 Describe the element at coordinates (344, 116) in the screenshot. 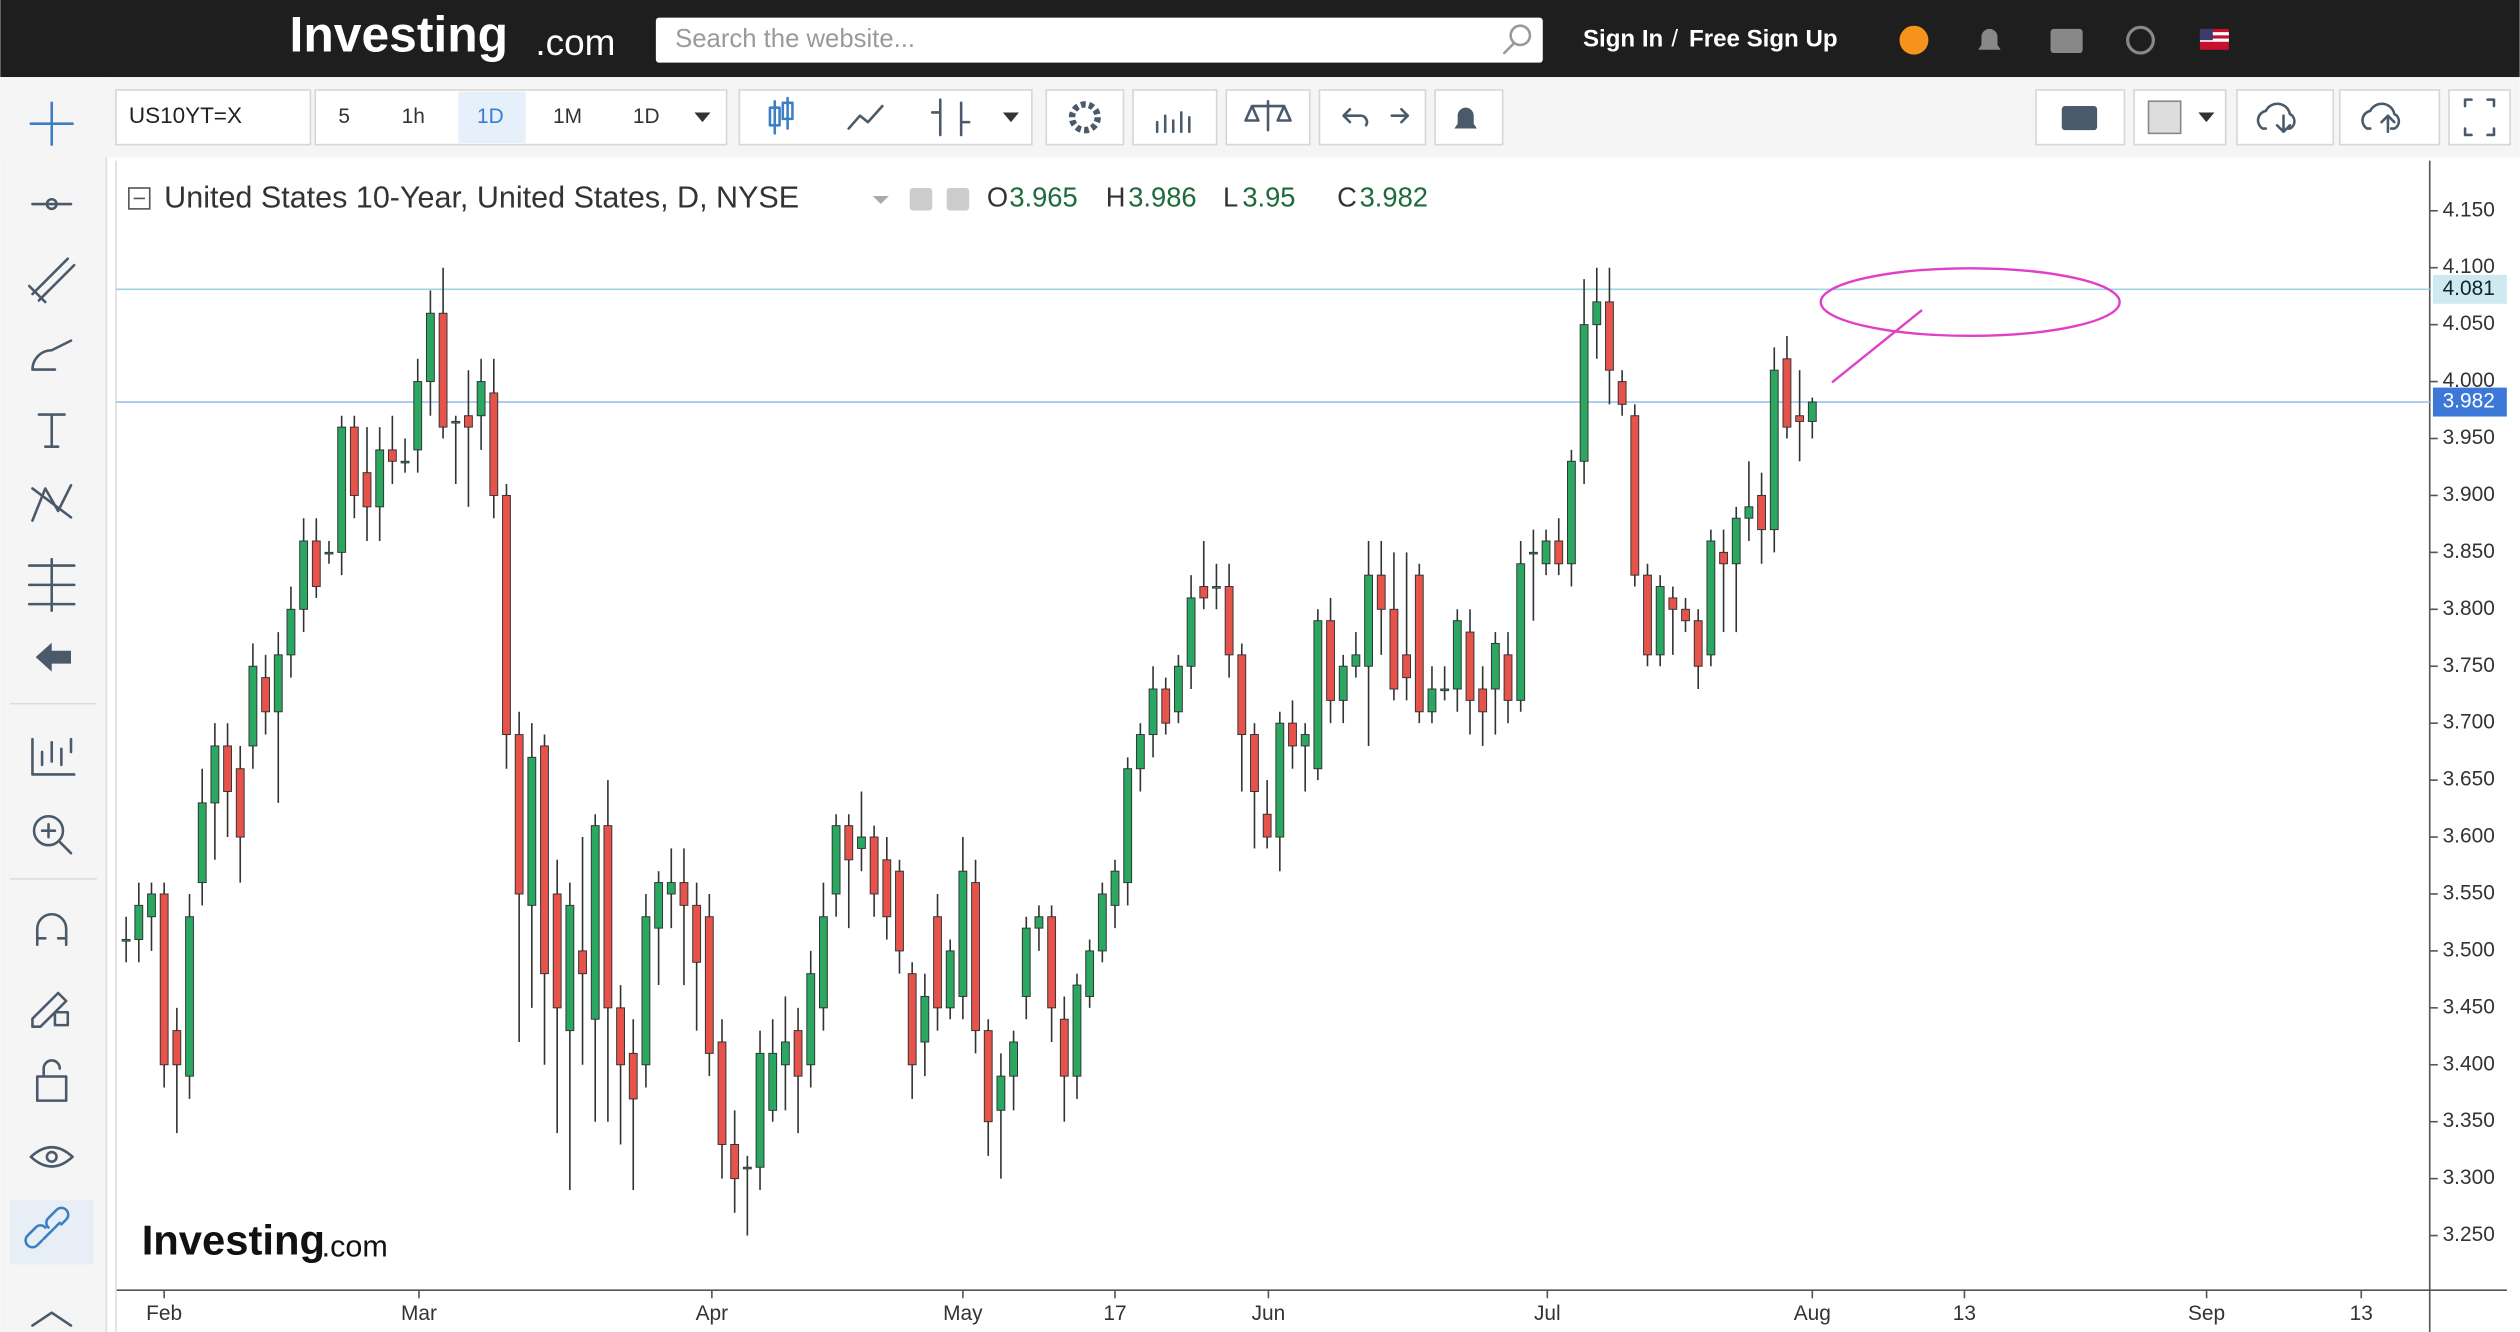

I see `interval: 5` at that location.